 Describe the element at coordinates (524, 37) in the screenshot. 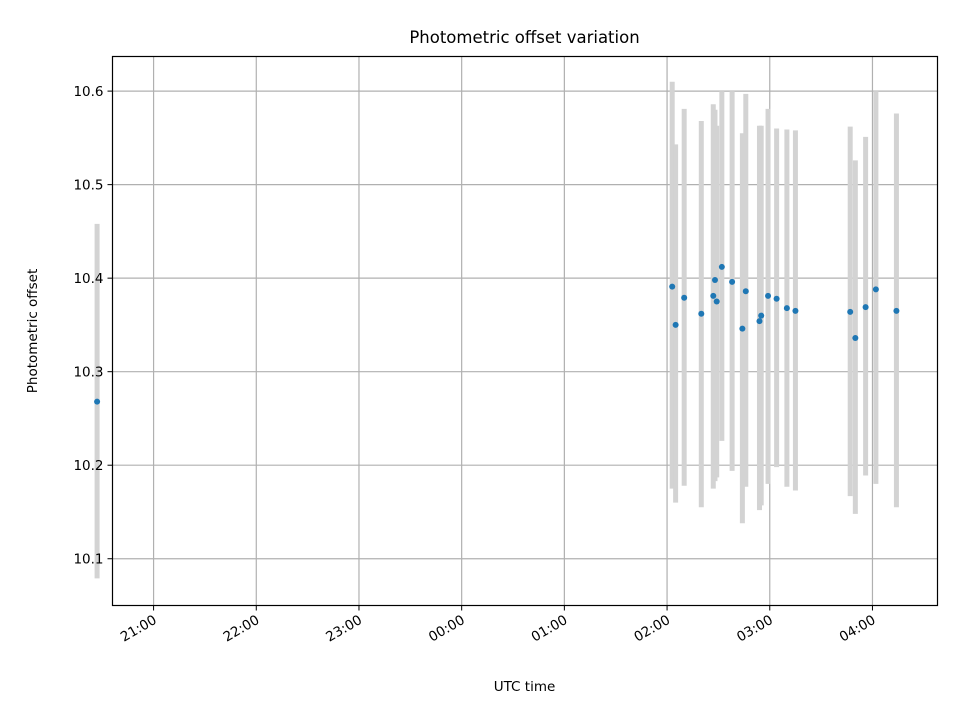

I see `chart-title: Photometric offset variation` at that location.